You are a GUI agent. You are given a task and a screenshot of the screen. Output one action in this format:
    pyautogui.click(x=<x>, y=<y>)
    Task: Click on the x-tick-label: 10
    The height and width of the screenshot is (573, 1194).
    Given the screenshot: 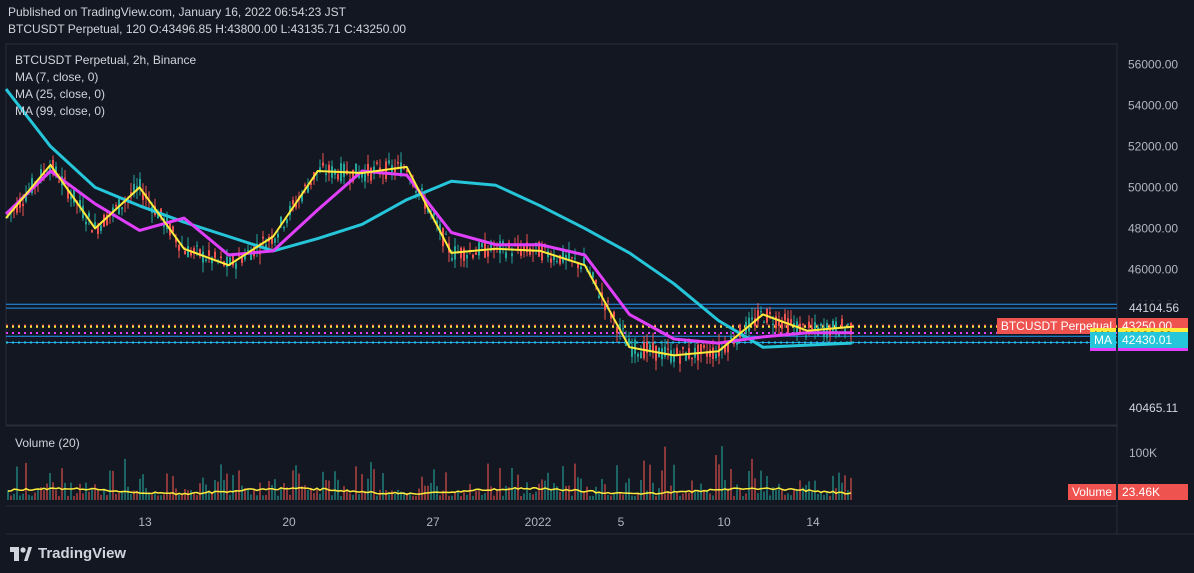 What is the action you would take?
    pyautogui.click(x=724, y=522)
    